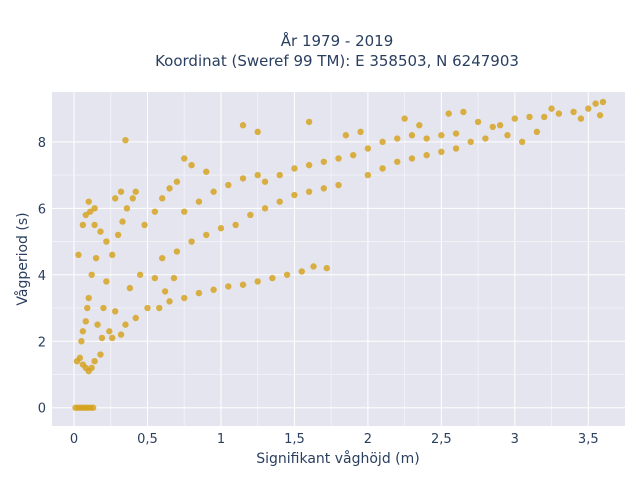  I want to click on y-axis-ticks: 0 2 4 6 8, so click(42, 276).